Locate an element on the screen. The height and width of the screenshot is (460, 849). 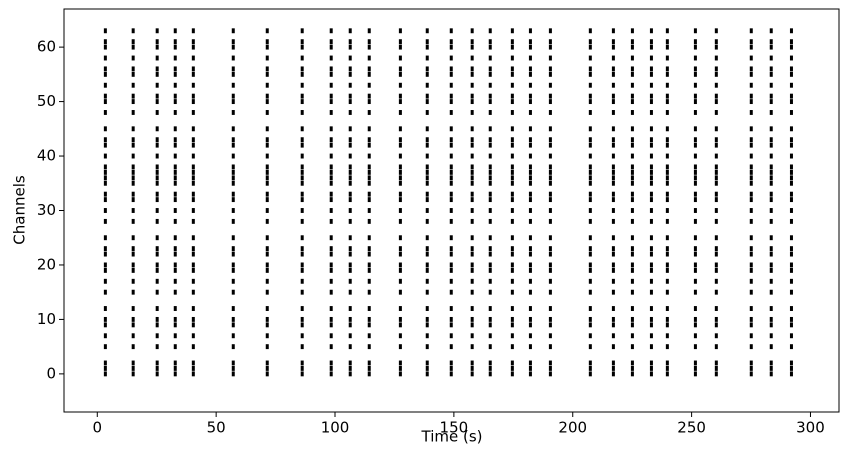
y-tick-label: 50 is located at coordinates (46, 101).